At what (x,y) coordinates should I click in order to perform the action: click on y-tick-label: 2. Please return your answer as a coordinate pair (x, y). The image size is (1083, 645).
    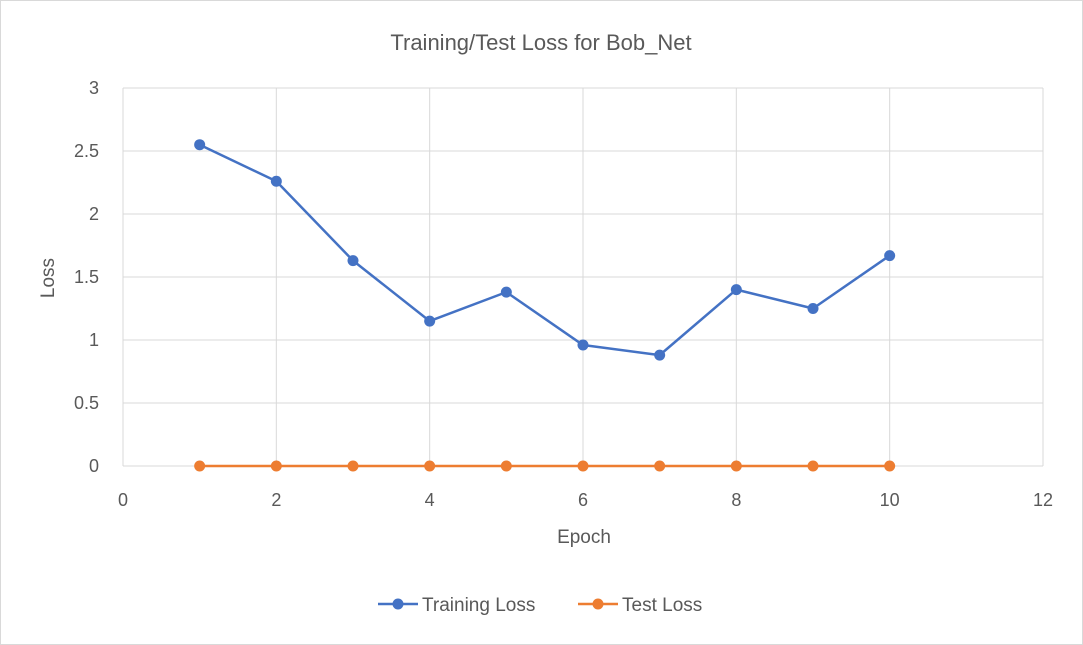
    Looking at the image, I should click on (94, 214).